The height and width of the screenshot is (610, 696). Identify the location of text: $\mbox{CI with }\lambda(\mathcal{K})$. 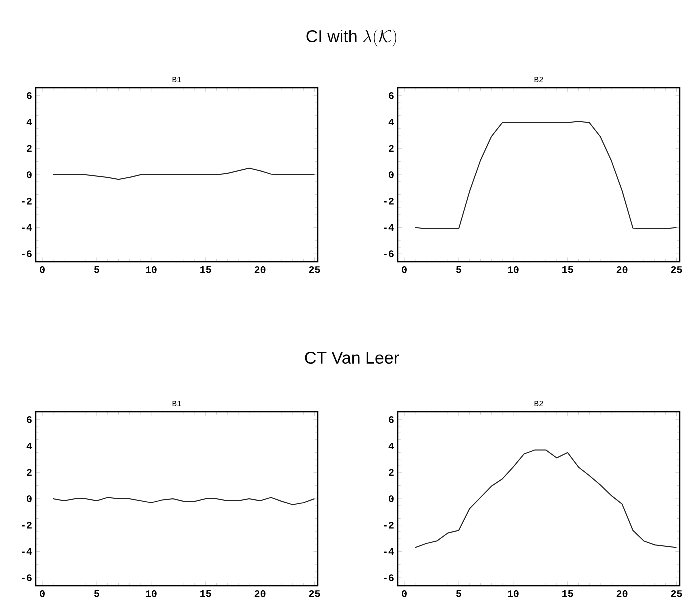
(351, 38).